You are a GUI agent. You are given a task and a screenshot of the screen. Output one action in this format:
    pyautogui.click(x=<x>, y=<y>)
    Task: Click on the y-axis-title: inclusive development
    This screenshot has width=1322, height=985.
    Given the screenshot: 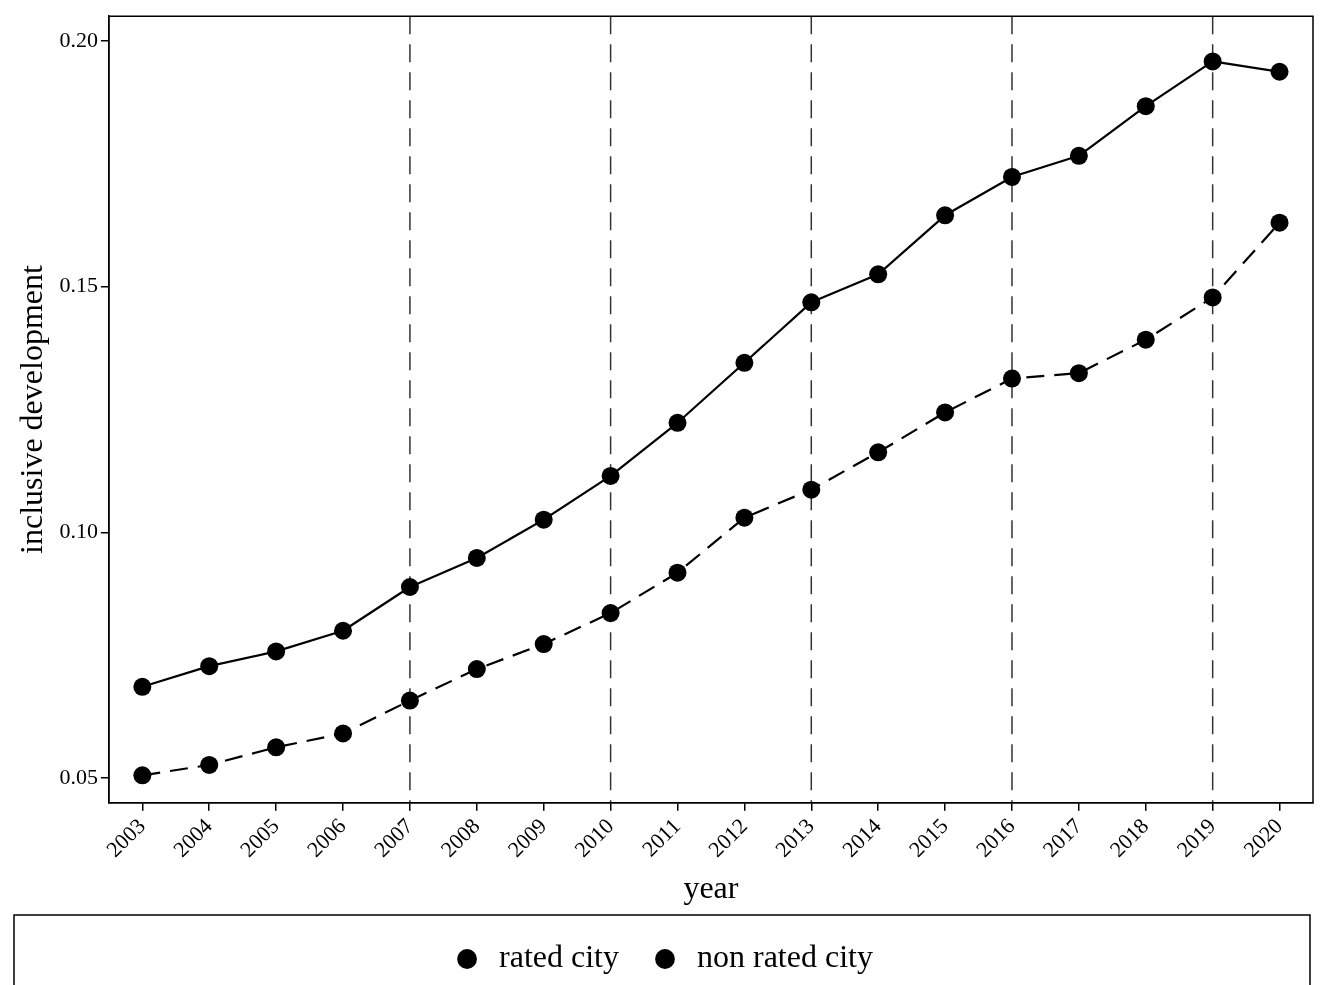 What is the action you would take?
    pyautogui.click(x=30, y=409)
    